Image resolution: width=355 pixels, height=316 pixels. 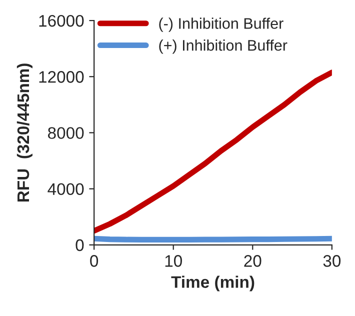 What do you see at coordinates (61, 77) in the screenshot?
I see `y-tick-label: 12000` at bounding box center [61, 77].